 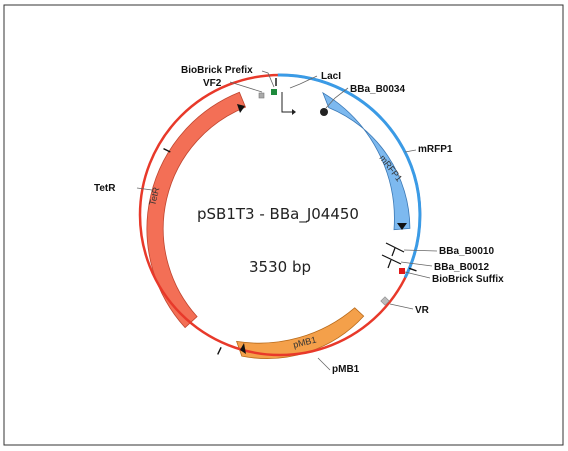 I want to click on label-bba-b0012: BBa_B0012, so click(x=461, y=267).